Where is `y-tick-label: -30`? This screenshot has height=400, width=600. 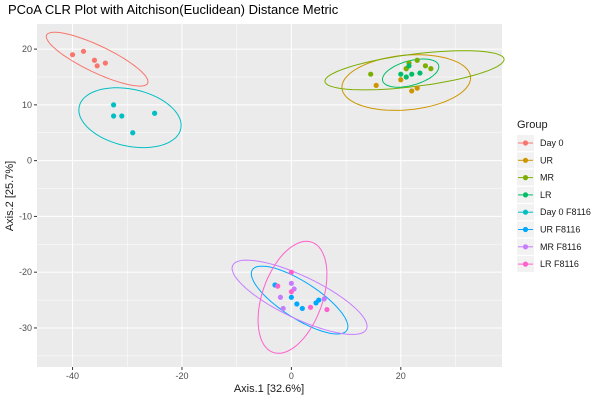
y-tick-label: -30 is located at coordinates (25, 328).